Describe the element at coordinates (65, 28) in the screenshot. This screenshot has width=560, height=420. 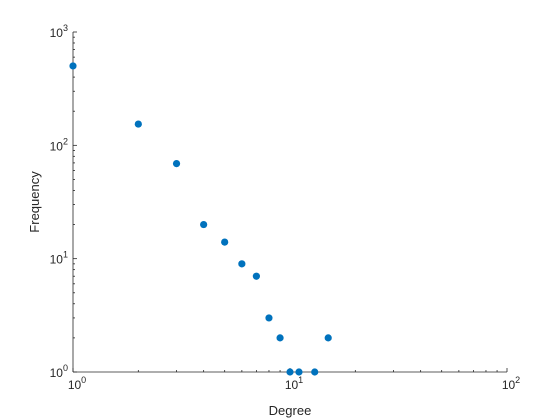
I see `y-tick-label-exponent: 3` at that location.